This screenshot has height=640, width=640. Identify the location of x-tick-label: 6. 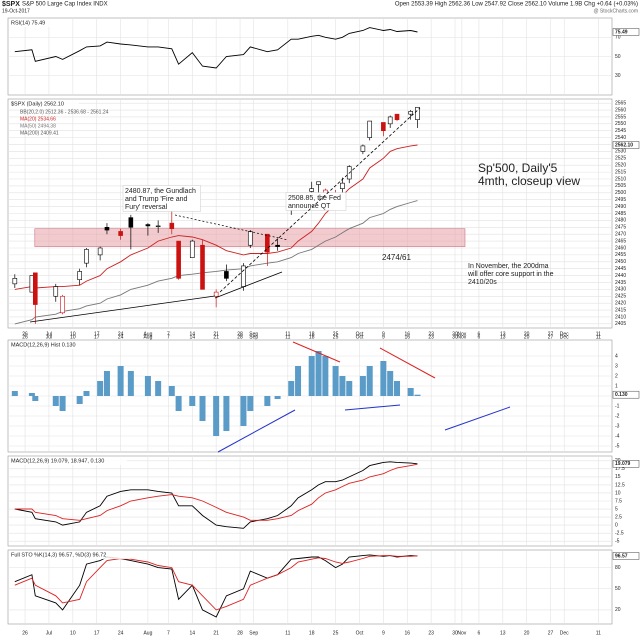
(479, 337).